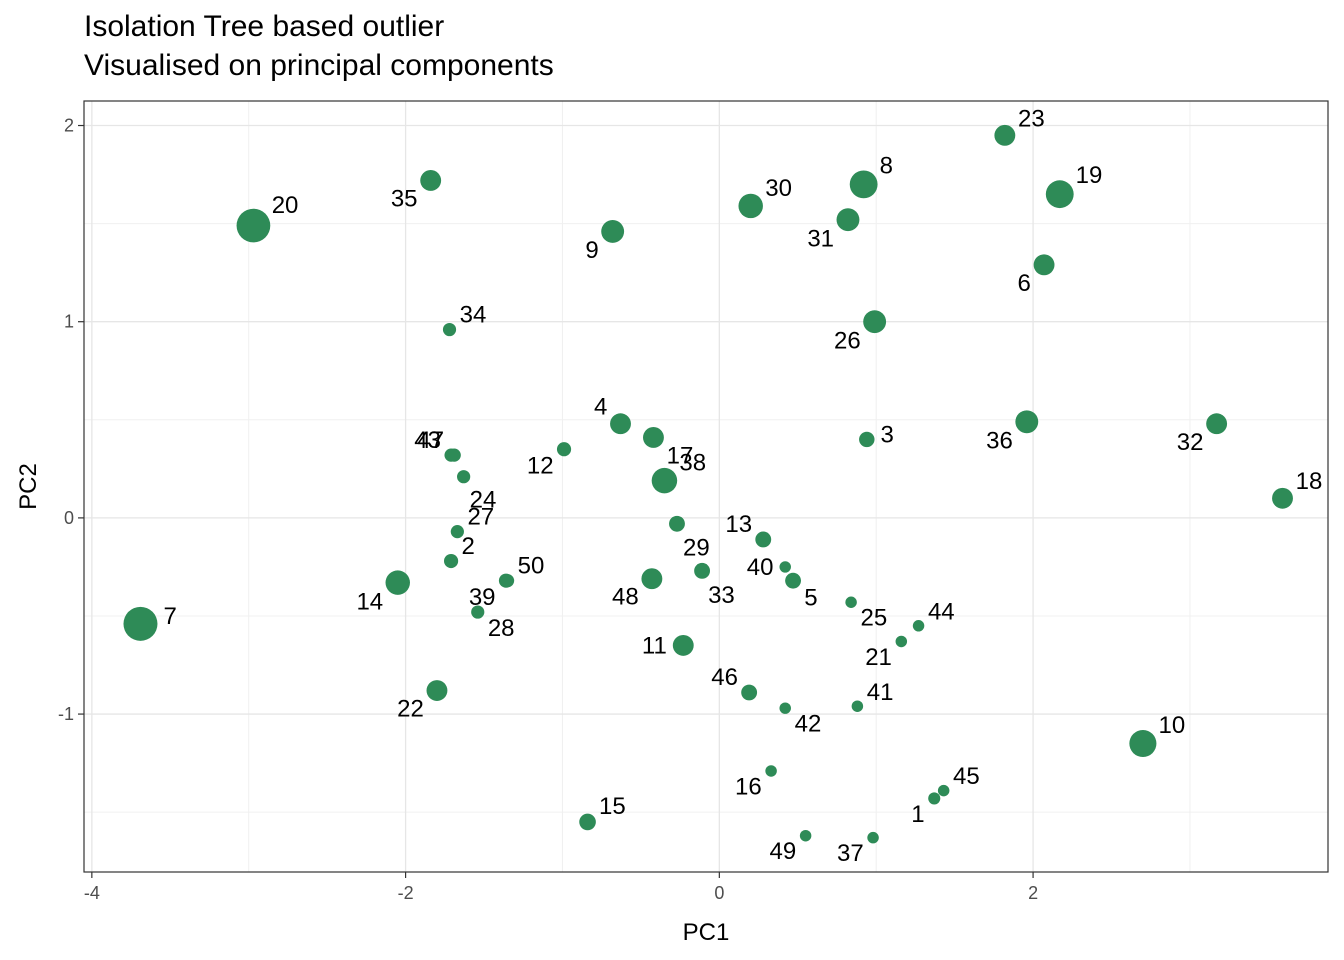 This screenshot has width=1344, height=960. I want to click on point-label-4: 4, so click(600, 407).